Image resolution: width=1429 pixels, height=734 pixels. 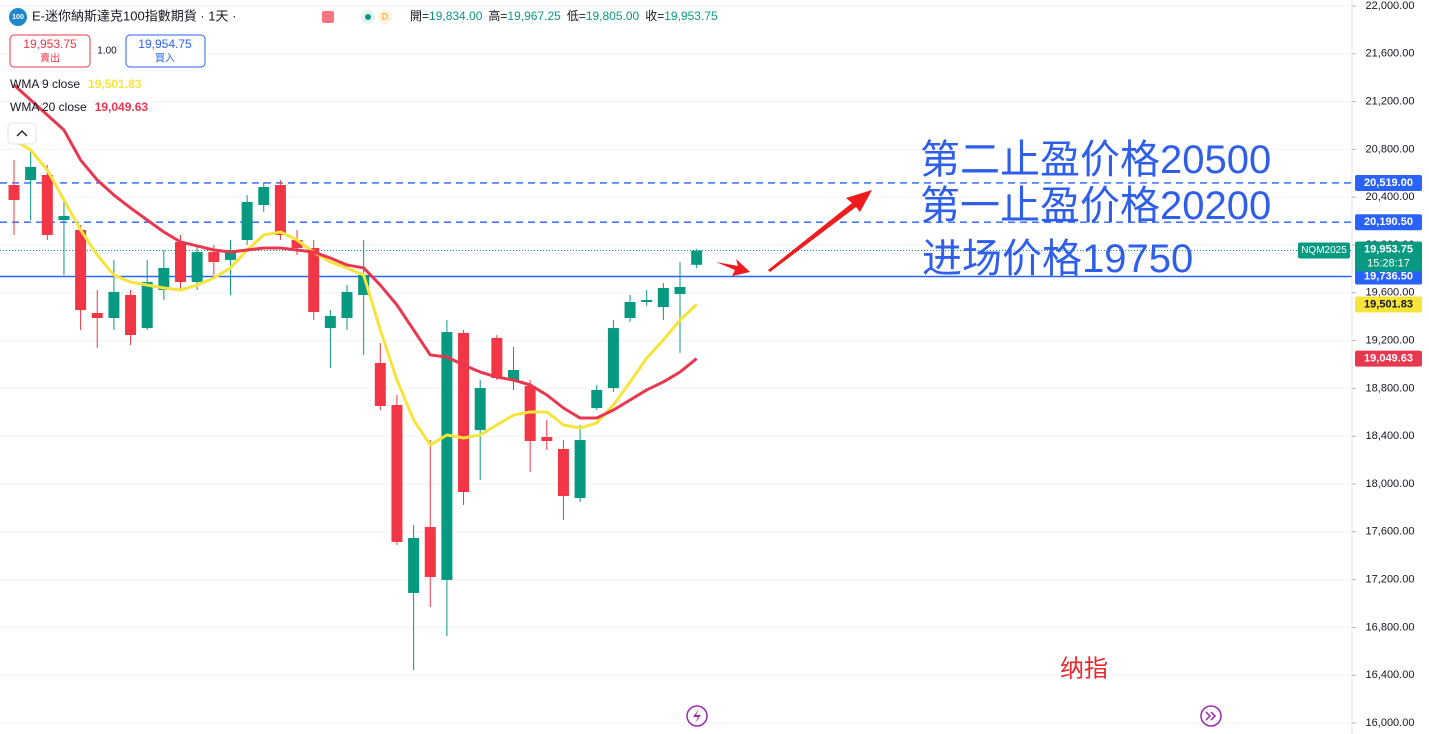 I want to click on symbol-title: E-迷你納斯達克100指數期貨 · 1天 ·, so click(x=134, y=15).